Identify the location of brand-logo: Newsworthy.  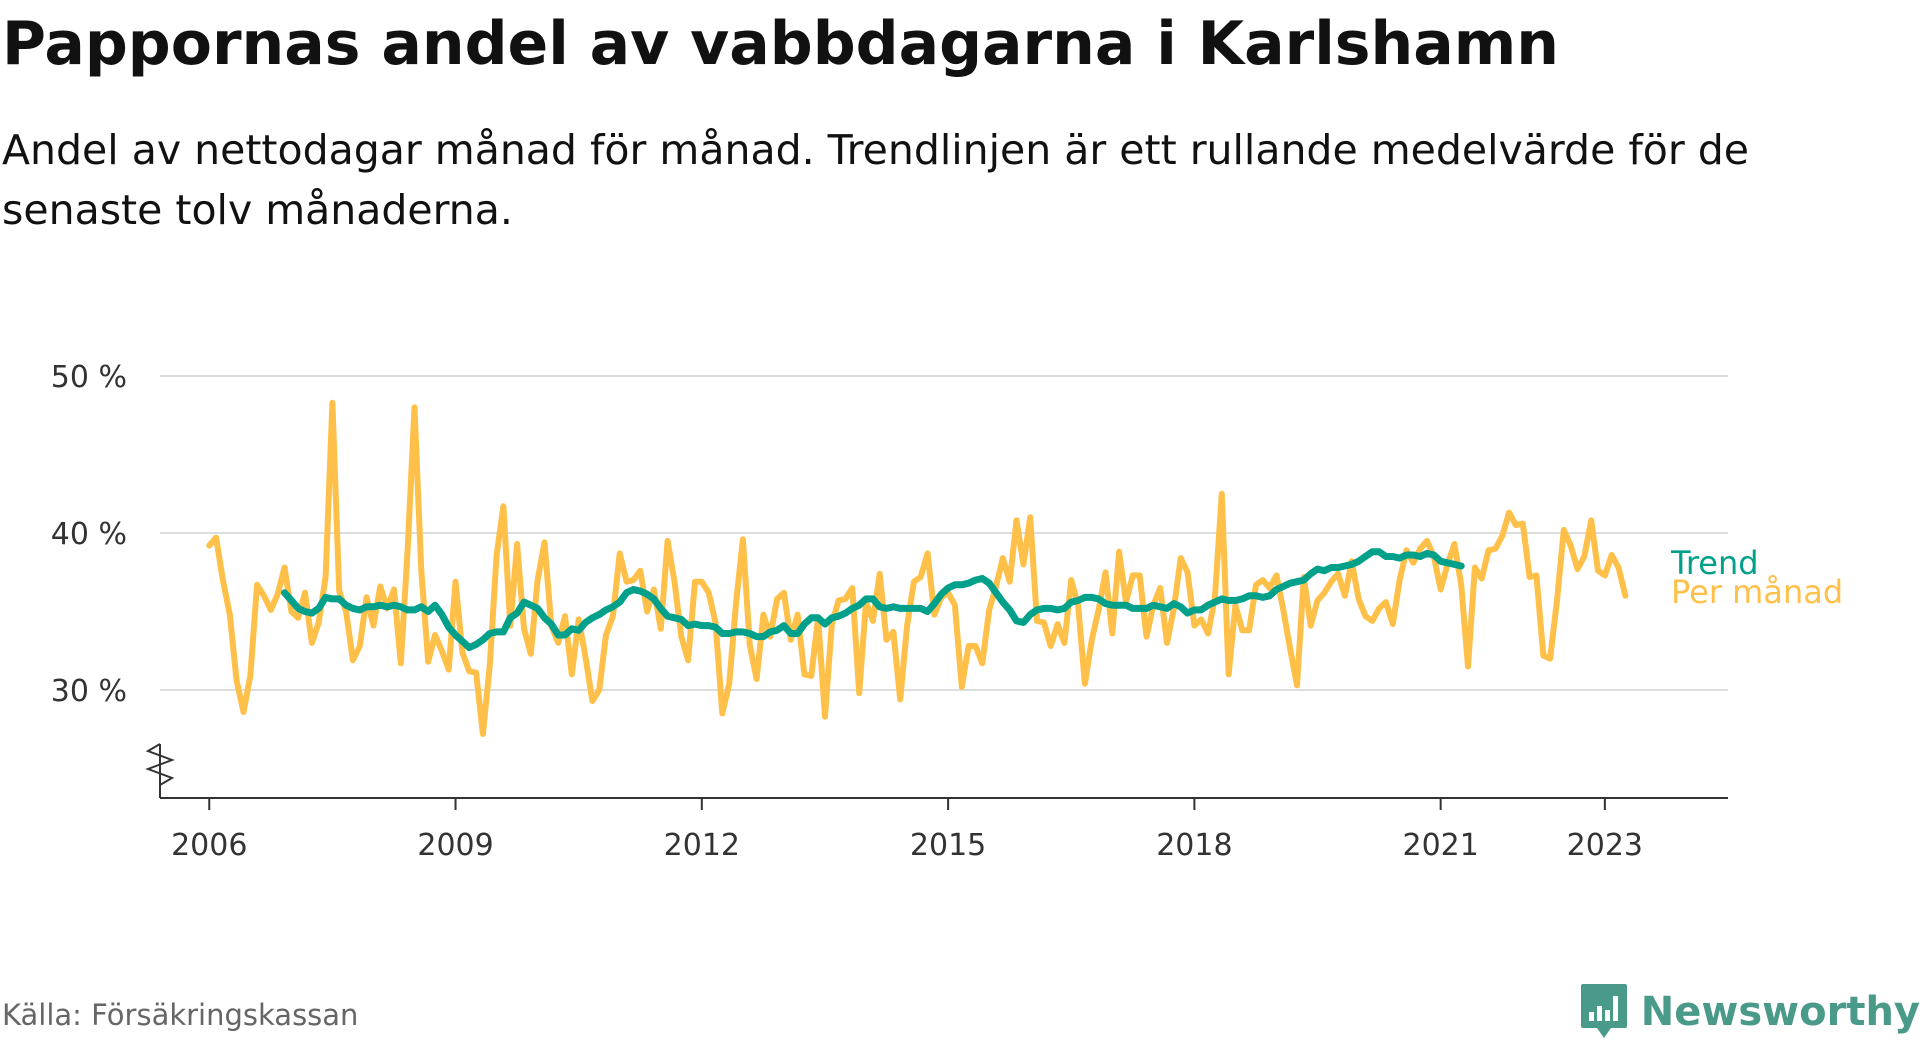
(1749, 1012).